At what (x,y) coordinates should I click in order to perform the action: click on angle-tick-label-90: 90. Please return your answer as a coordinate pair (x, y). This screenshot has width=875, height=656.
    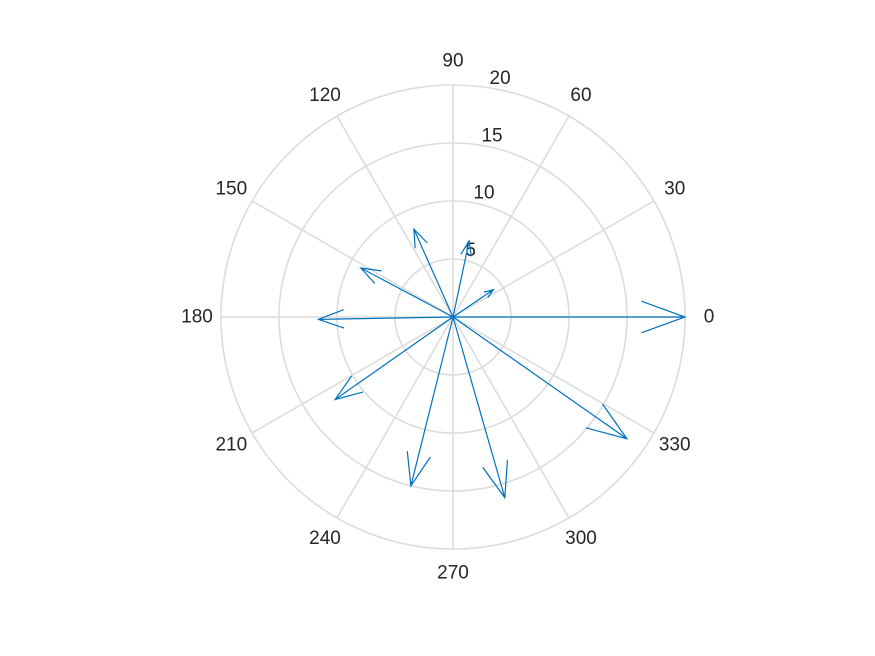
    Looking at the image, I should click on (452, 61).